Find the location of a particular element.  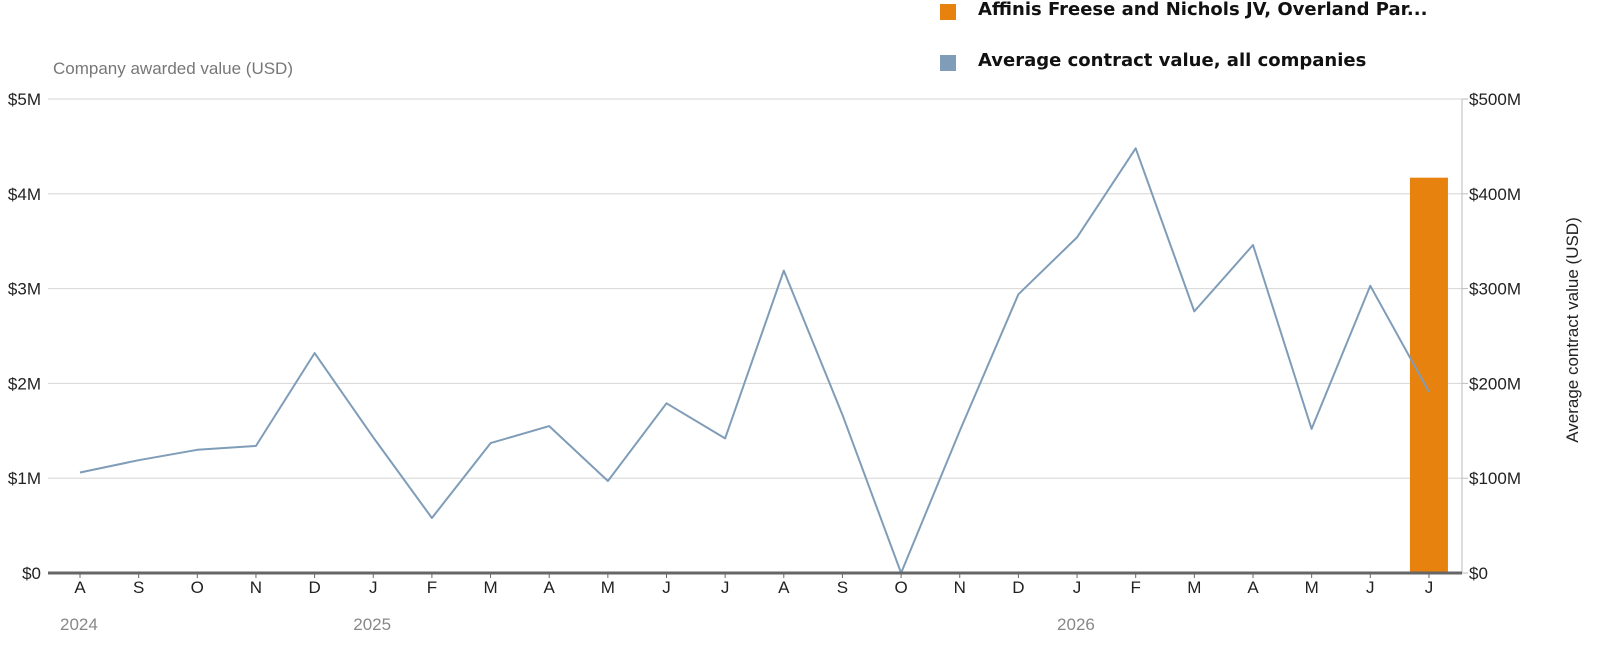

right-tick-label: $300M is located at coordinates (1495, 289).